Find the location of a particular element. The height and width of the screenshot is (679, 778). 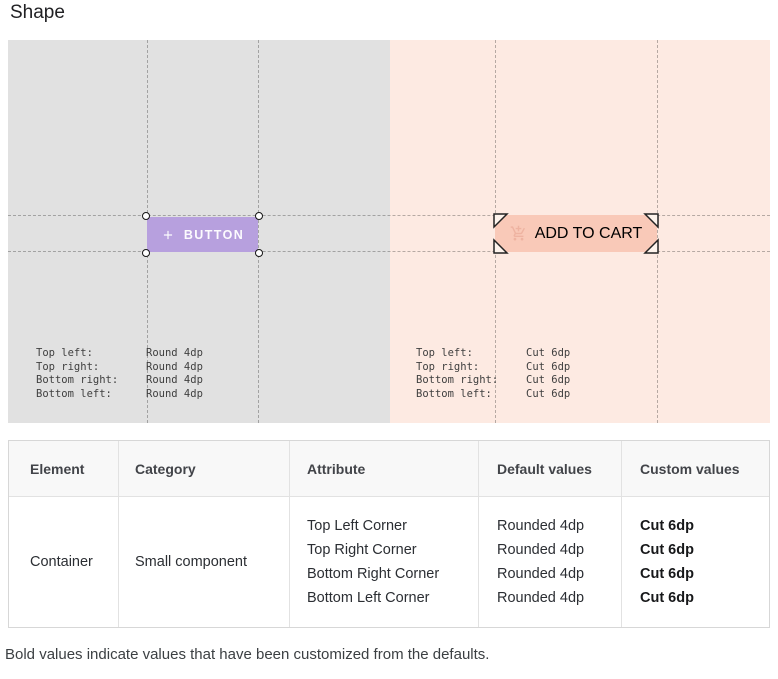

cut-corner-markers is located at coordinates (576, 233).